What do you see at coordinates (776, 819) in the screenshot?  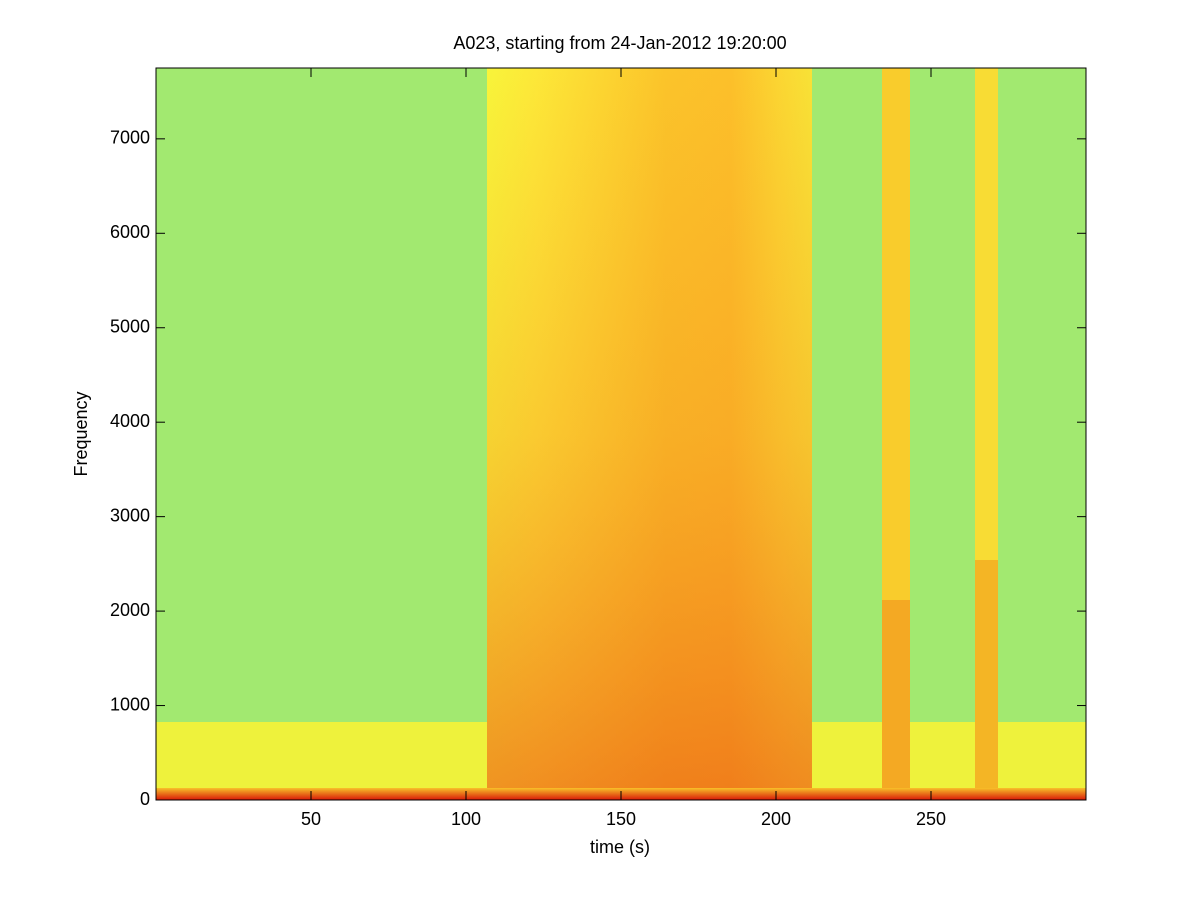 I see `x-tick-label: 200` at bounding box center [776, 819].